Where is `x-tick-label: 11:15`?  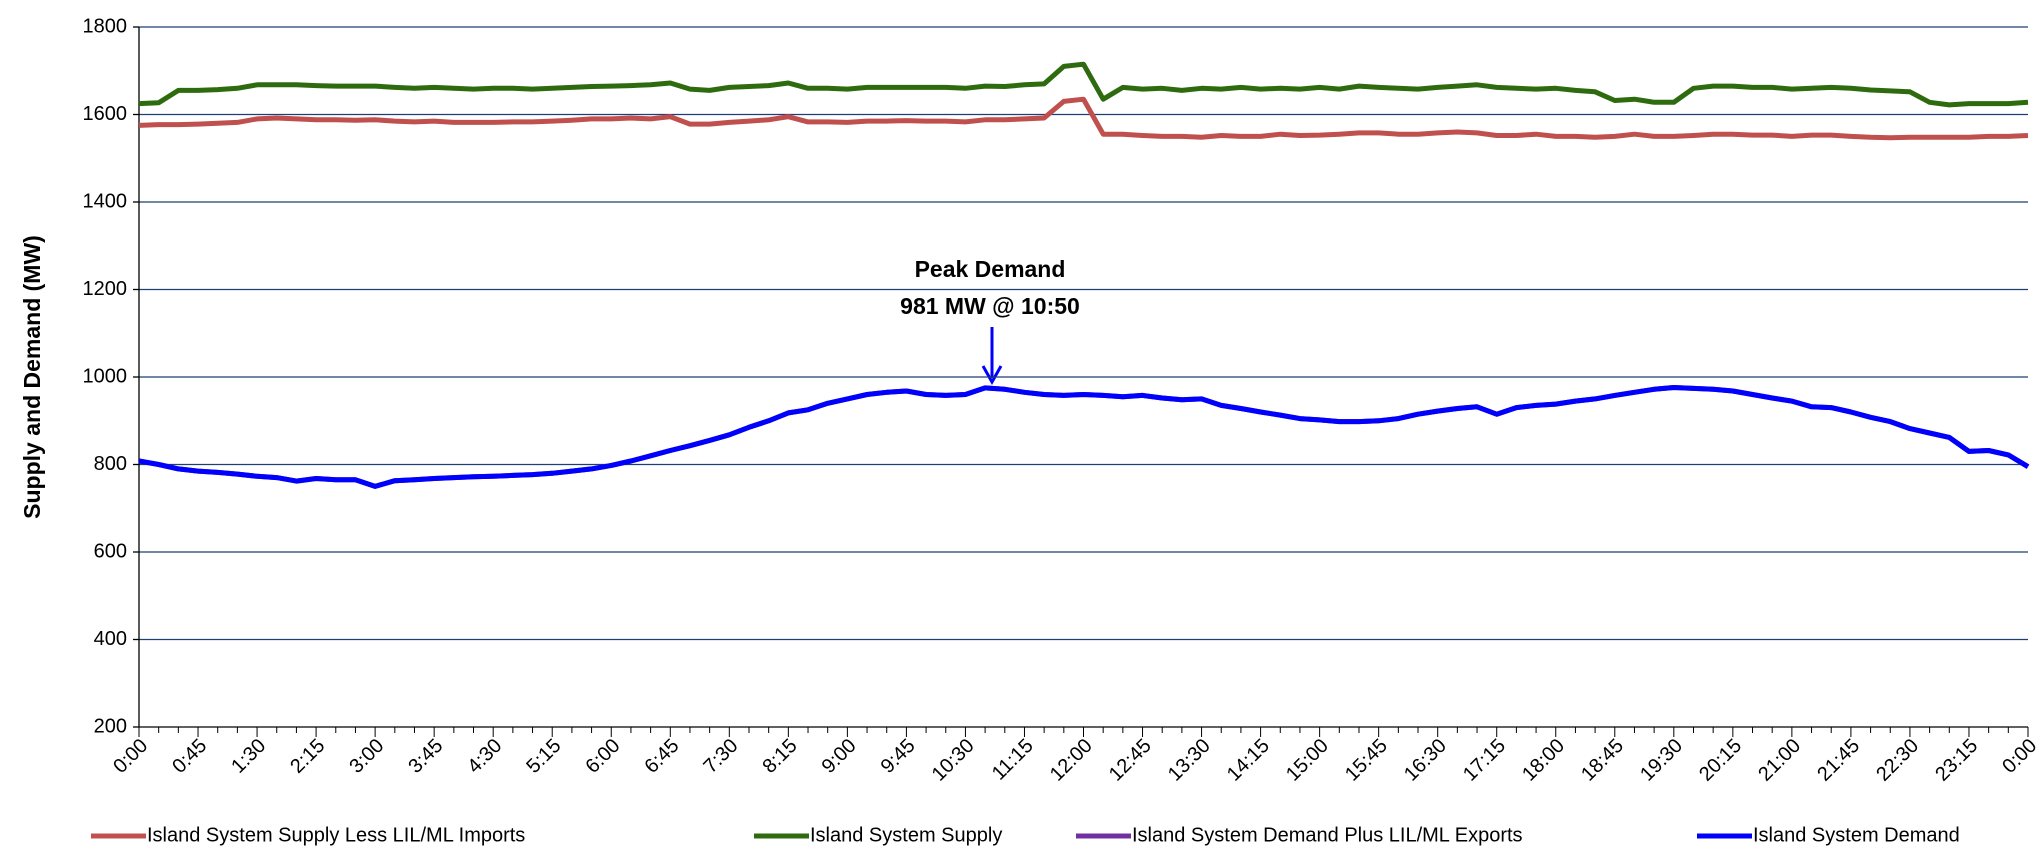
x-tick-label: 11:15 is located at coordinates (1013, 760).